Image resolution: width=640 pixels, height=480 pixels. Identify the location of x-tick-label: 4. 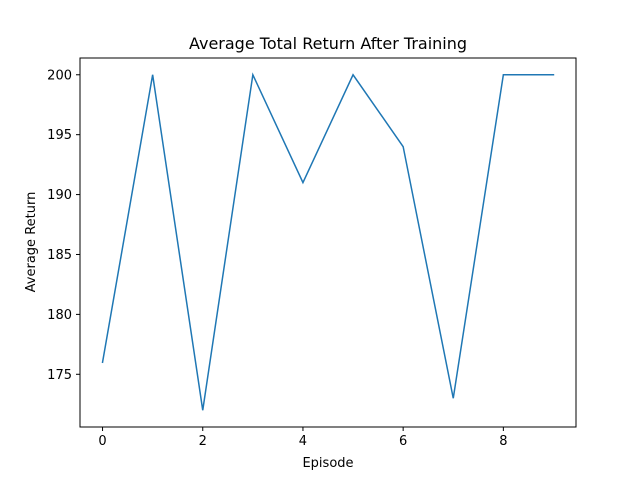
(303, 441).